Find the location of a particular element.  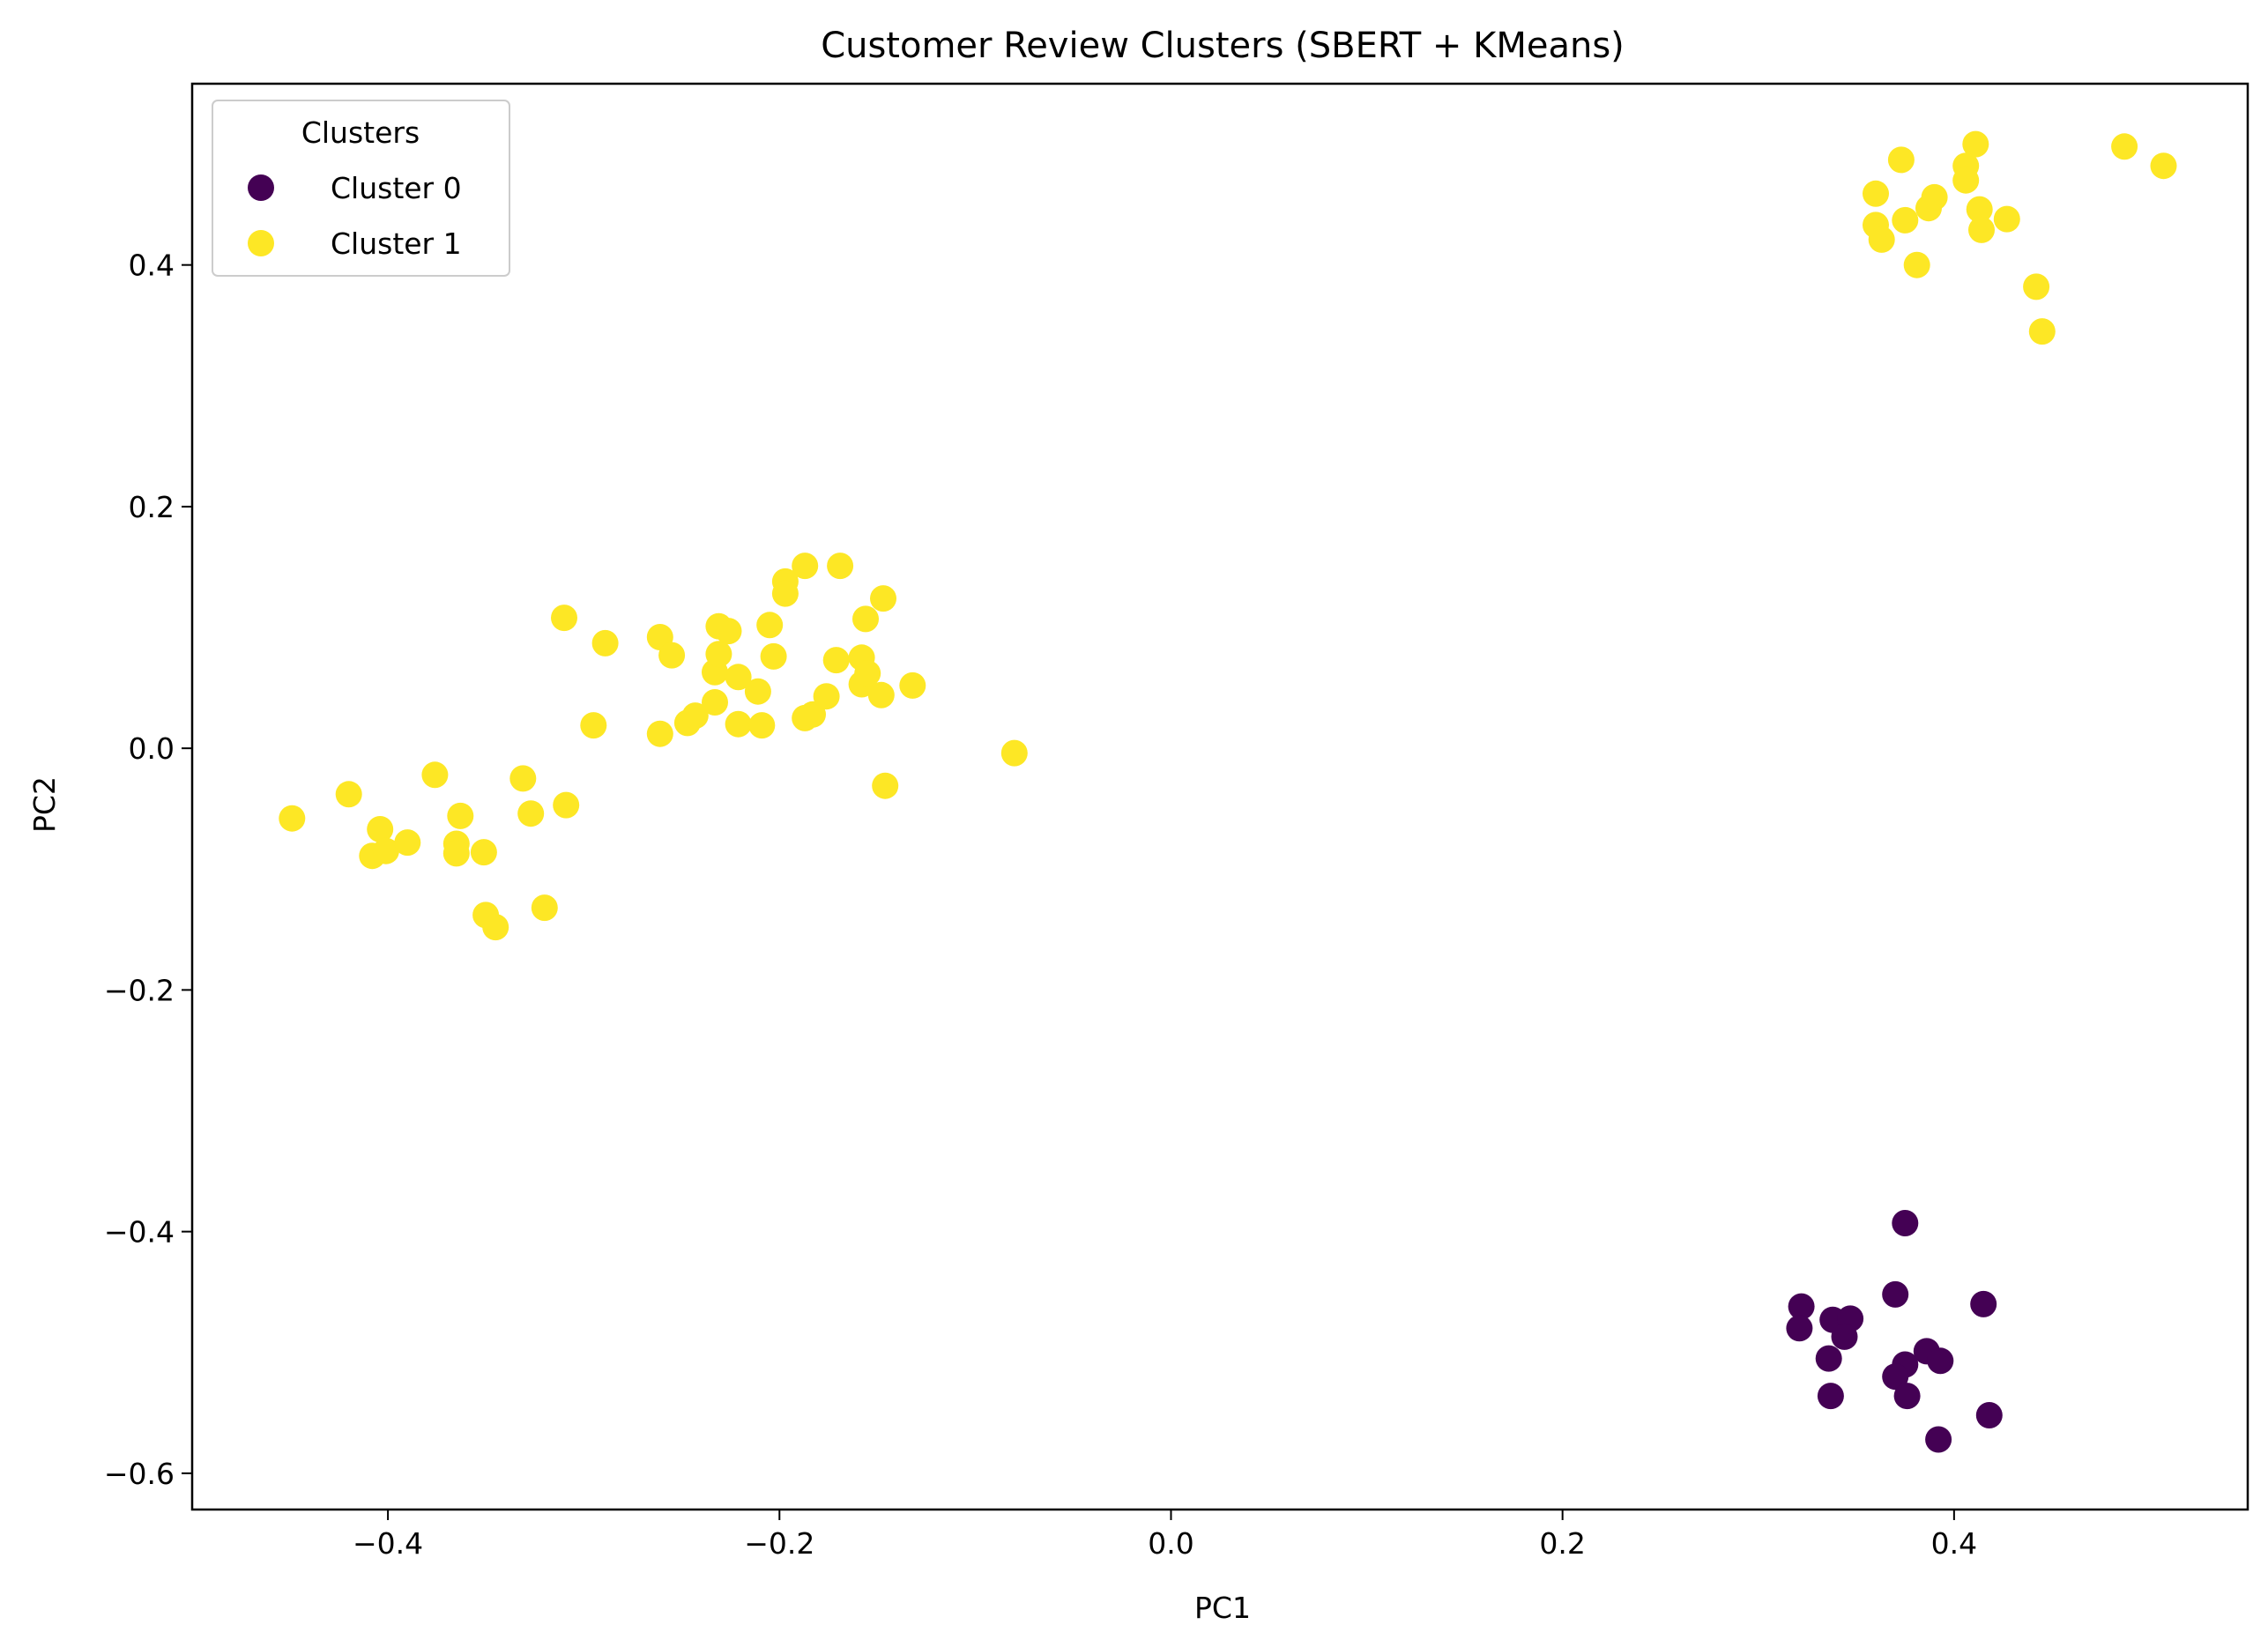

x-axis-label: PC1 is located at coordinates (1222, 1608).